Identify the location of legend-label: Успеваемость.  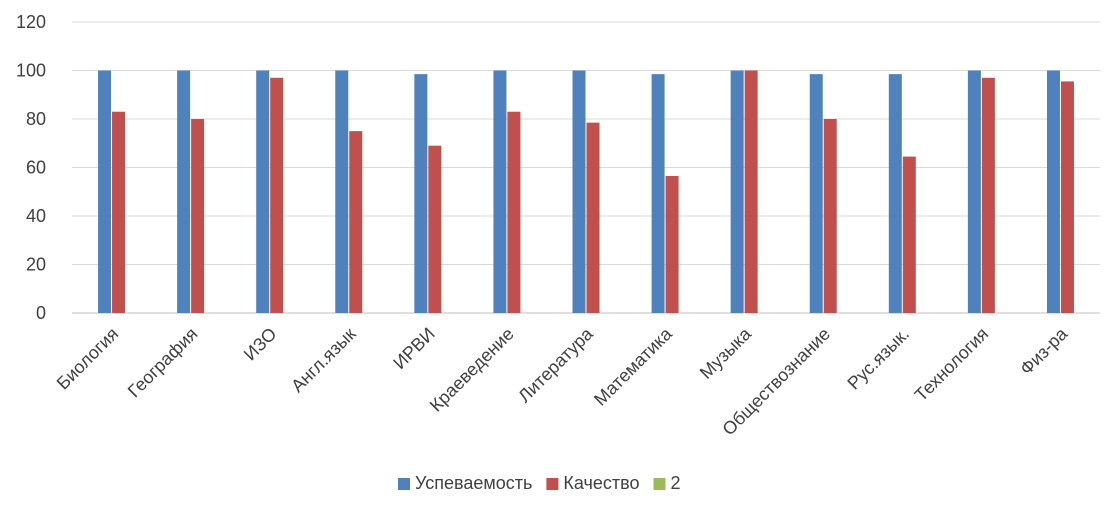
(473, 483).